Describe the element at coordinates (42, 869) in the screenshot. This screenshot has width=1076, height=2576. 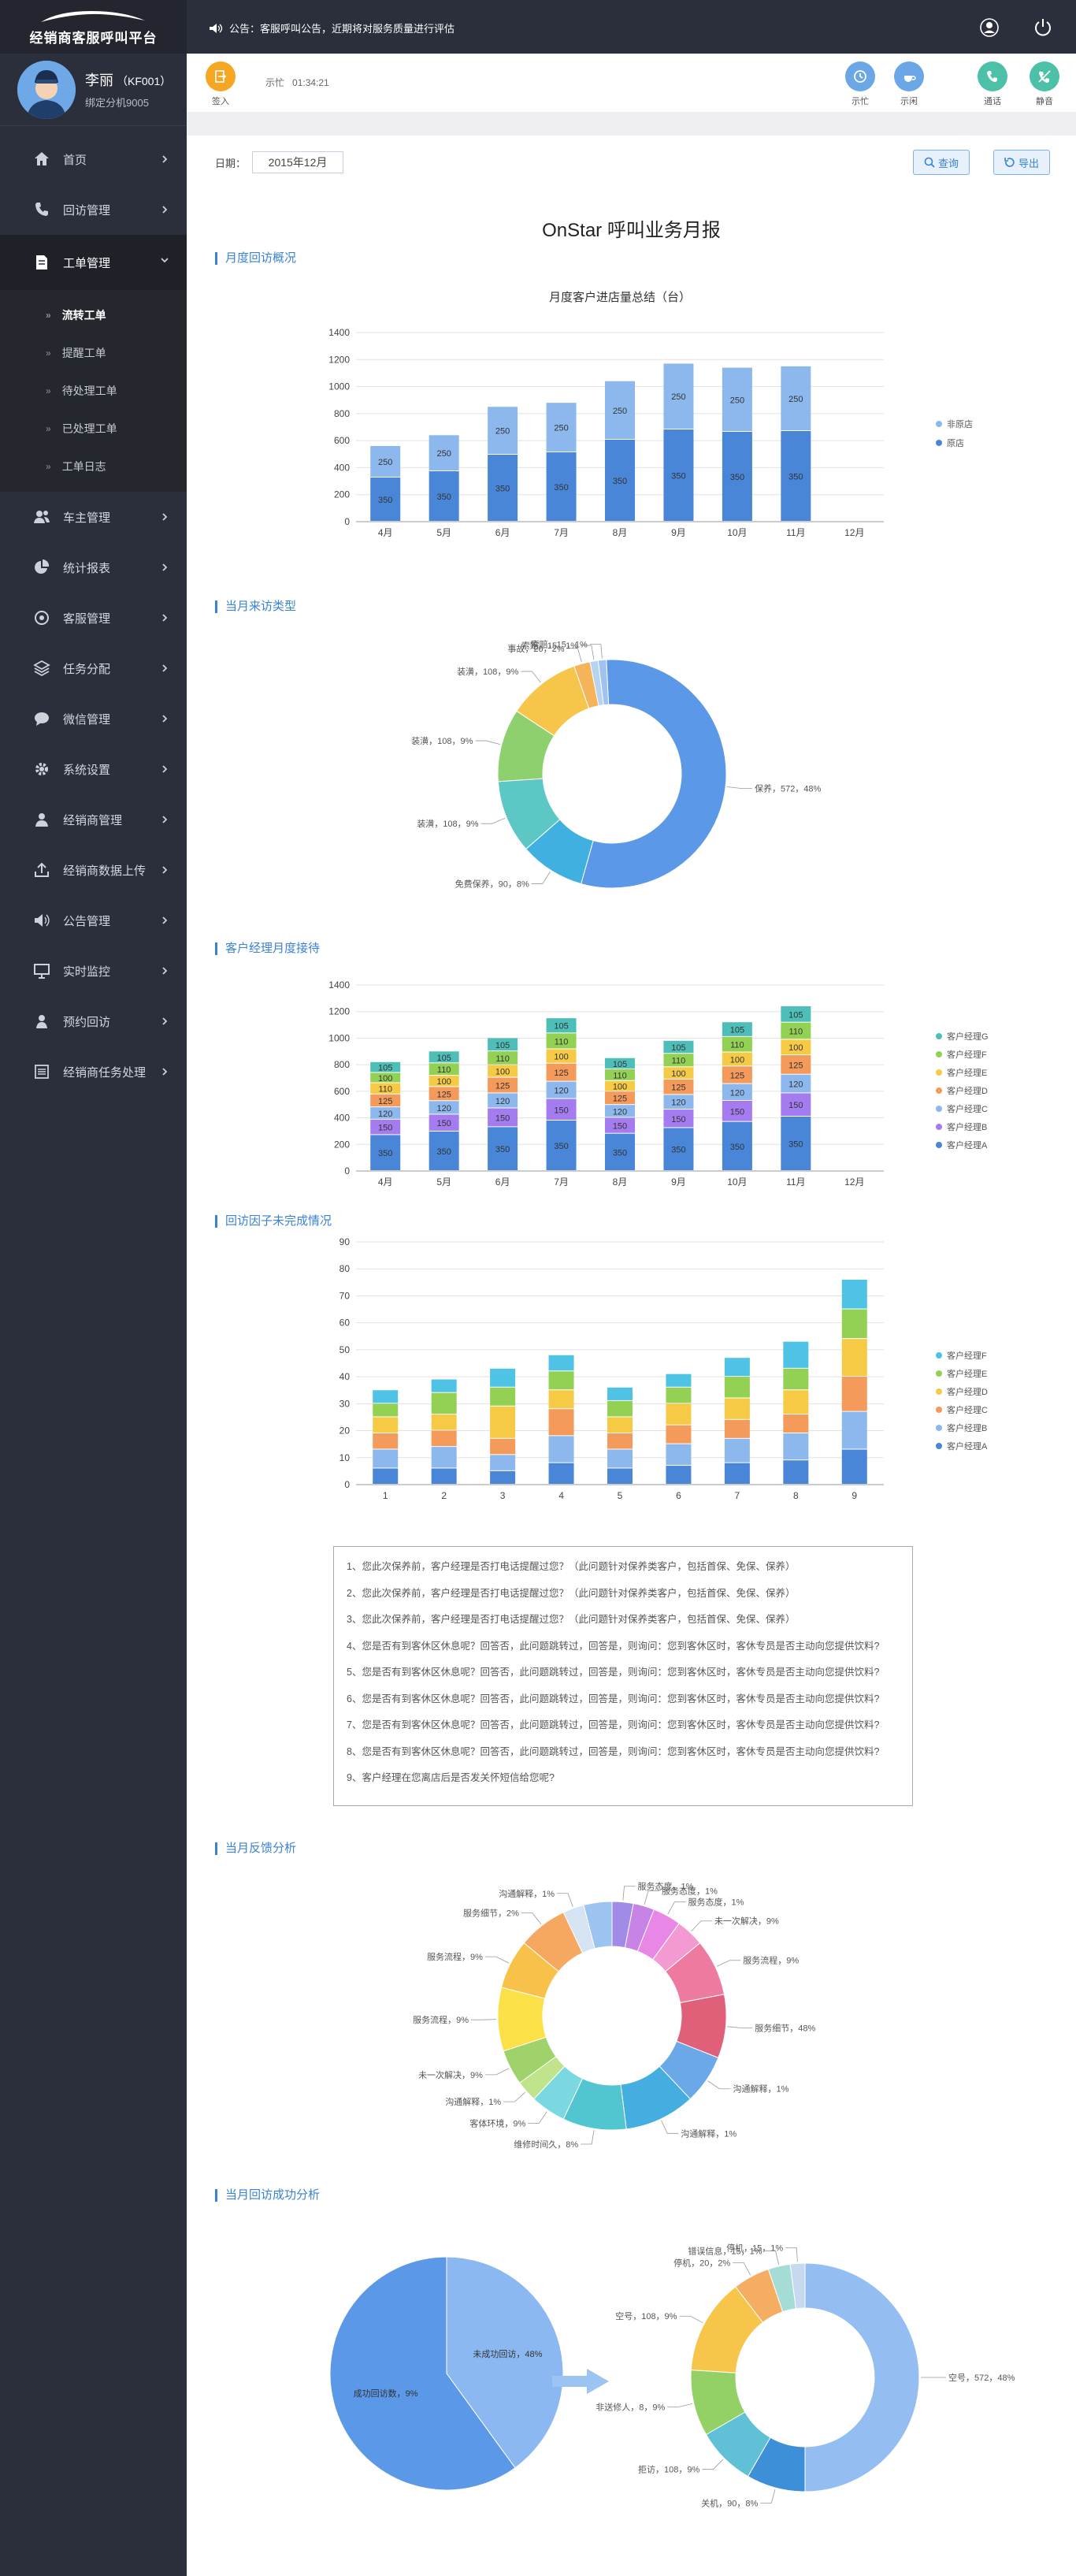
I see `upload-icon` at that location.